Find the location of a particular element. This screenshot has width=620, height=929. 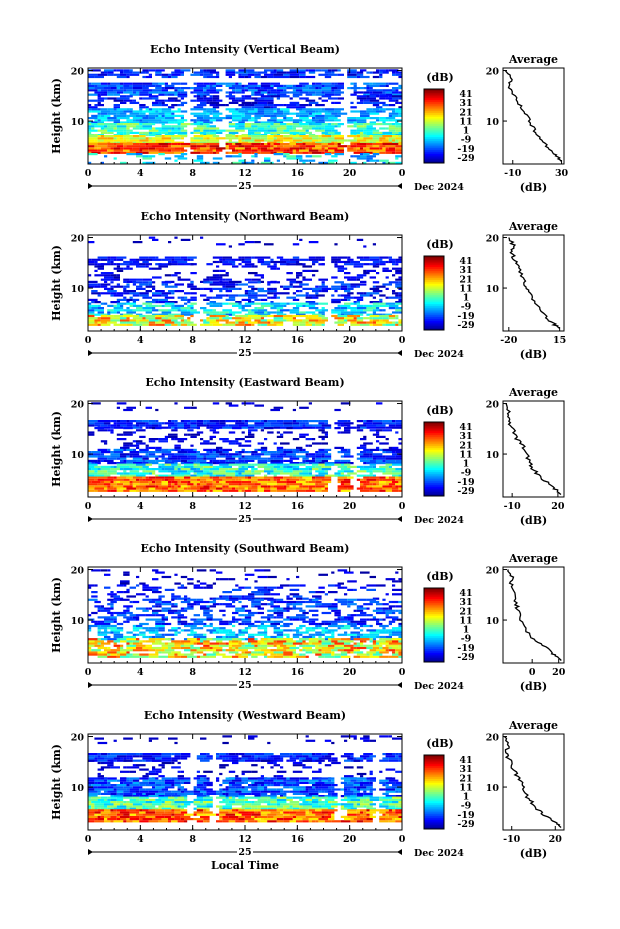

y-axis-label: Height (km) is located at coordinates (56, 283).